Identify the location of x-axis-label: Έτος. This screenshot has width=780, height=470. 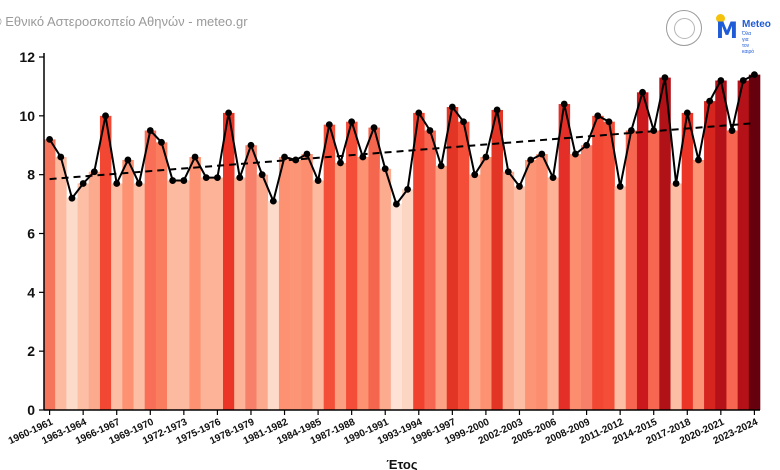
(401, 463).